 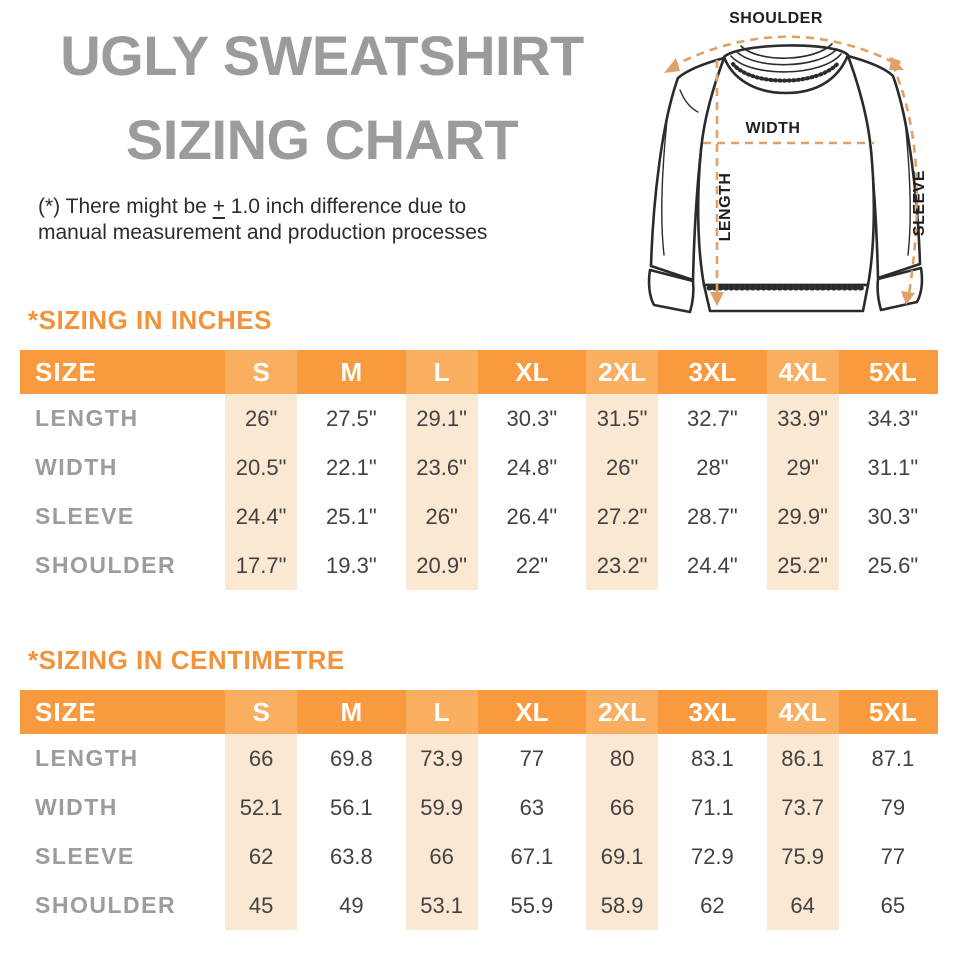 What do you see at coordinates (712, 418) in the screenshot?
I see `size-value-cell: 32.7"` at bounding box center [712, 418].